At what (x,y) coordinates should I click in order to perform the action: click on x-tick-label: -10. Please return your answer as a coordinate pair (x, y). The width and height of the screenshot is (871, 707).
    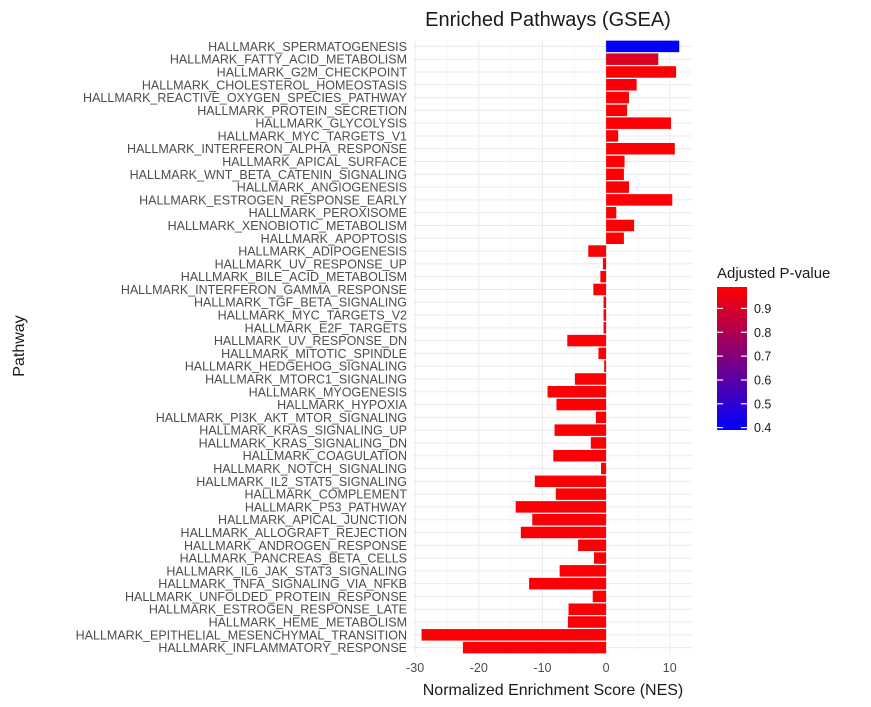
    Looking at the image, I should click on (542, 668).